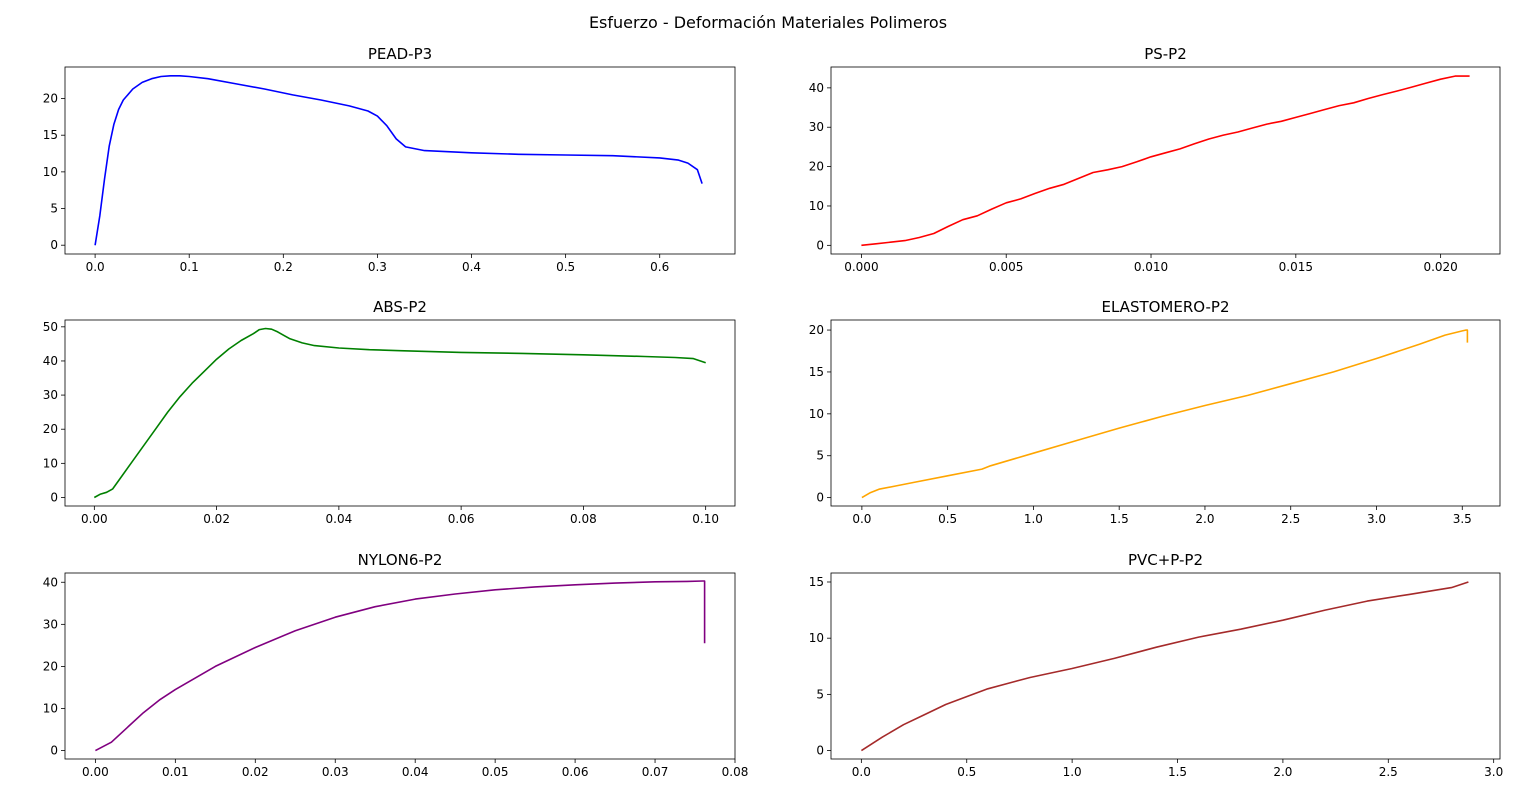 The width and height of the screenshot is (1536, 802). What do you see at coordinates (1296, 267) in the screenshot?
I see `x-tick-label: 0.015` at bounding box center [1296, 267].